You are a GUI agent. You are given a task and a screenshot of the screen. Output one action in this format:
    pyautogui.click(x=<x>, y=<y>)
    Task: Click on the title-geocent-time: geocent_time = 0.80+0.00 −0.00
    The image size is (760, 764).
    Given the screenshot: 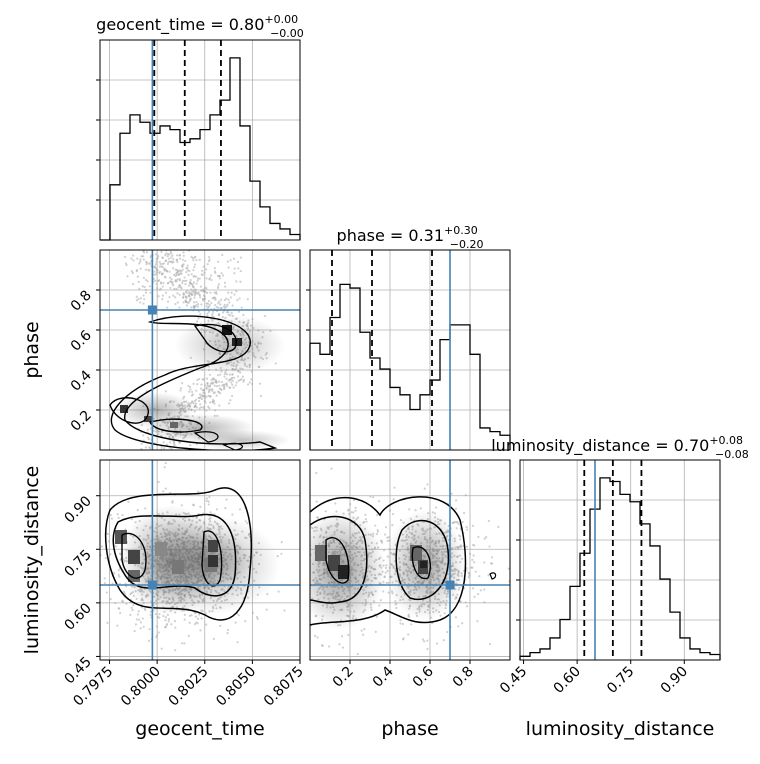 What is the action you would take?
    pyautogui.click(x=200, y=26)
    